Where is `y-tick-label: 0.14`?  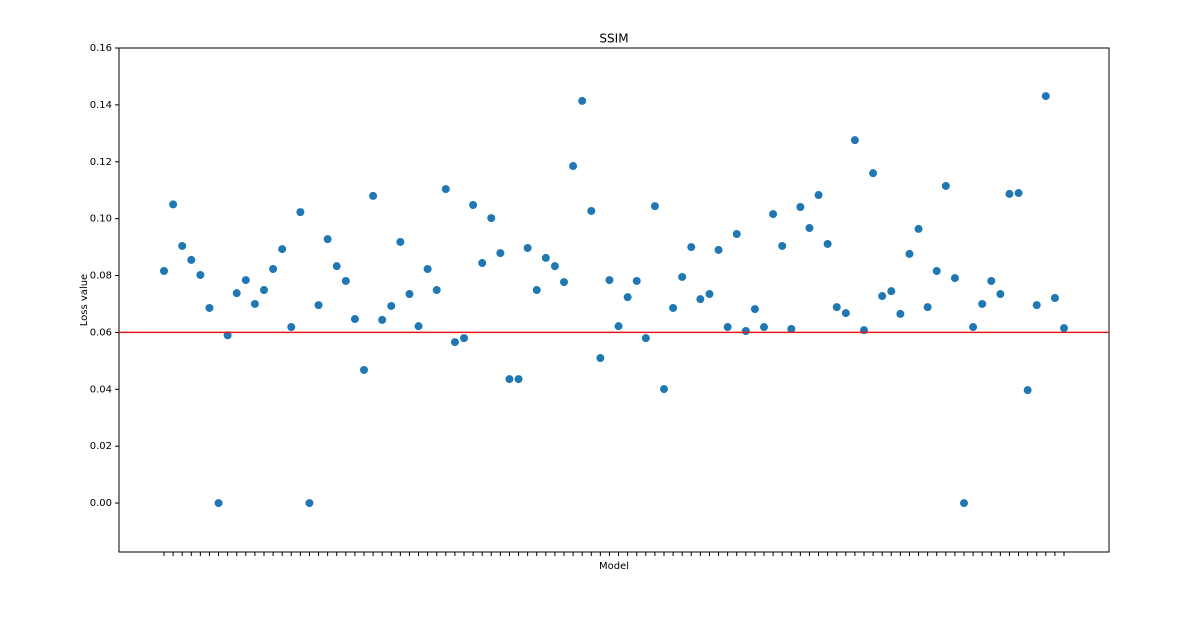
y-tick-label: 0.14 is located at coordinates (101, 105).